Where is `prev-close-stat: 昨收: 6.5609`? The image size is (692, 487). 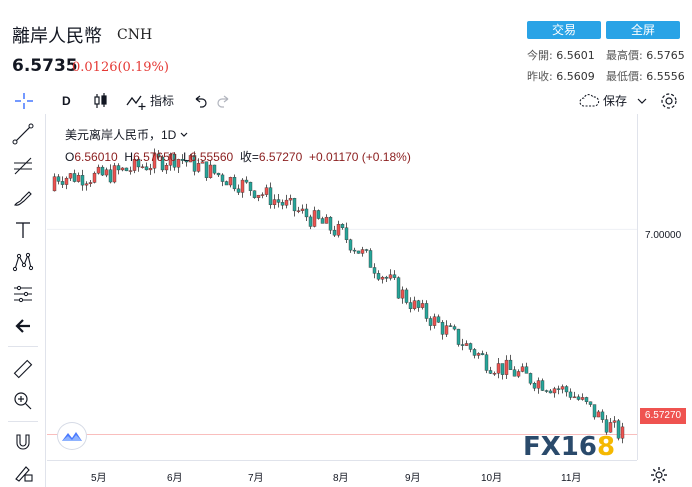
prev-close-stat: 昨收: 6.5609 is located at coordinates (561, 76).